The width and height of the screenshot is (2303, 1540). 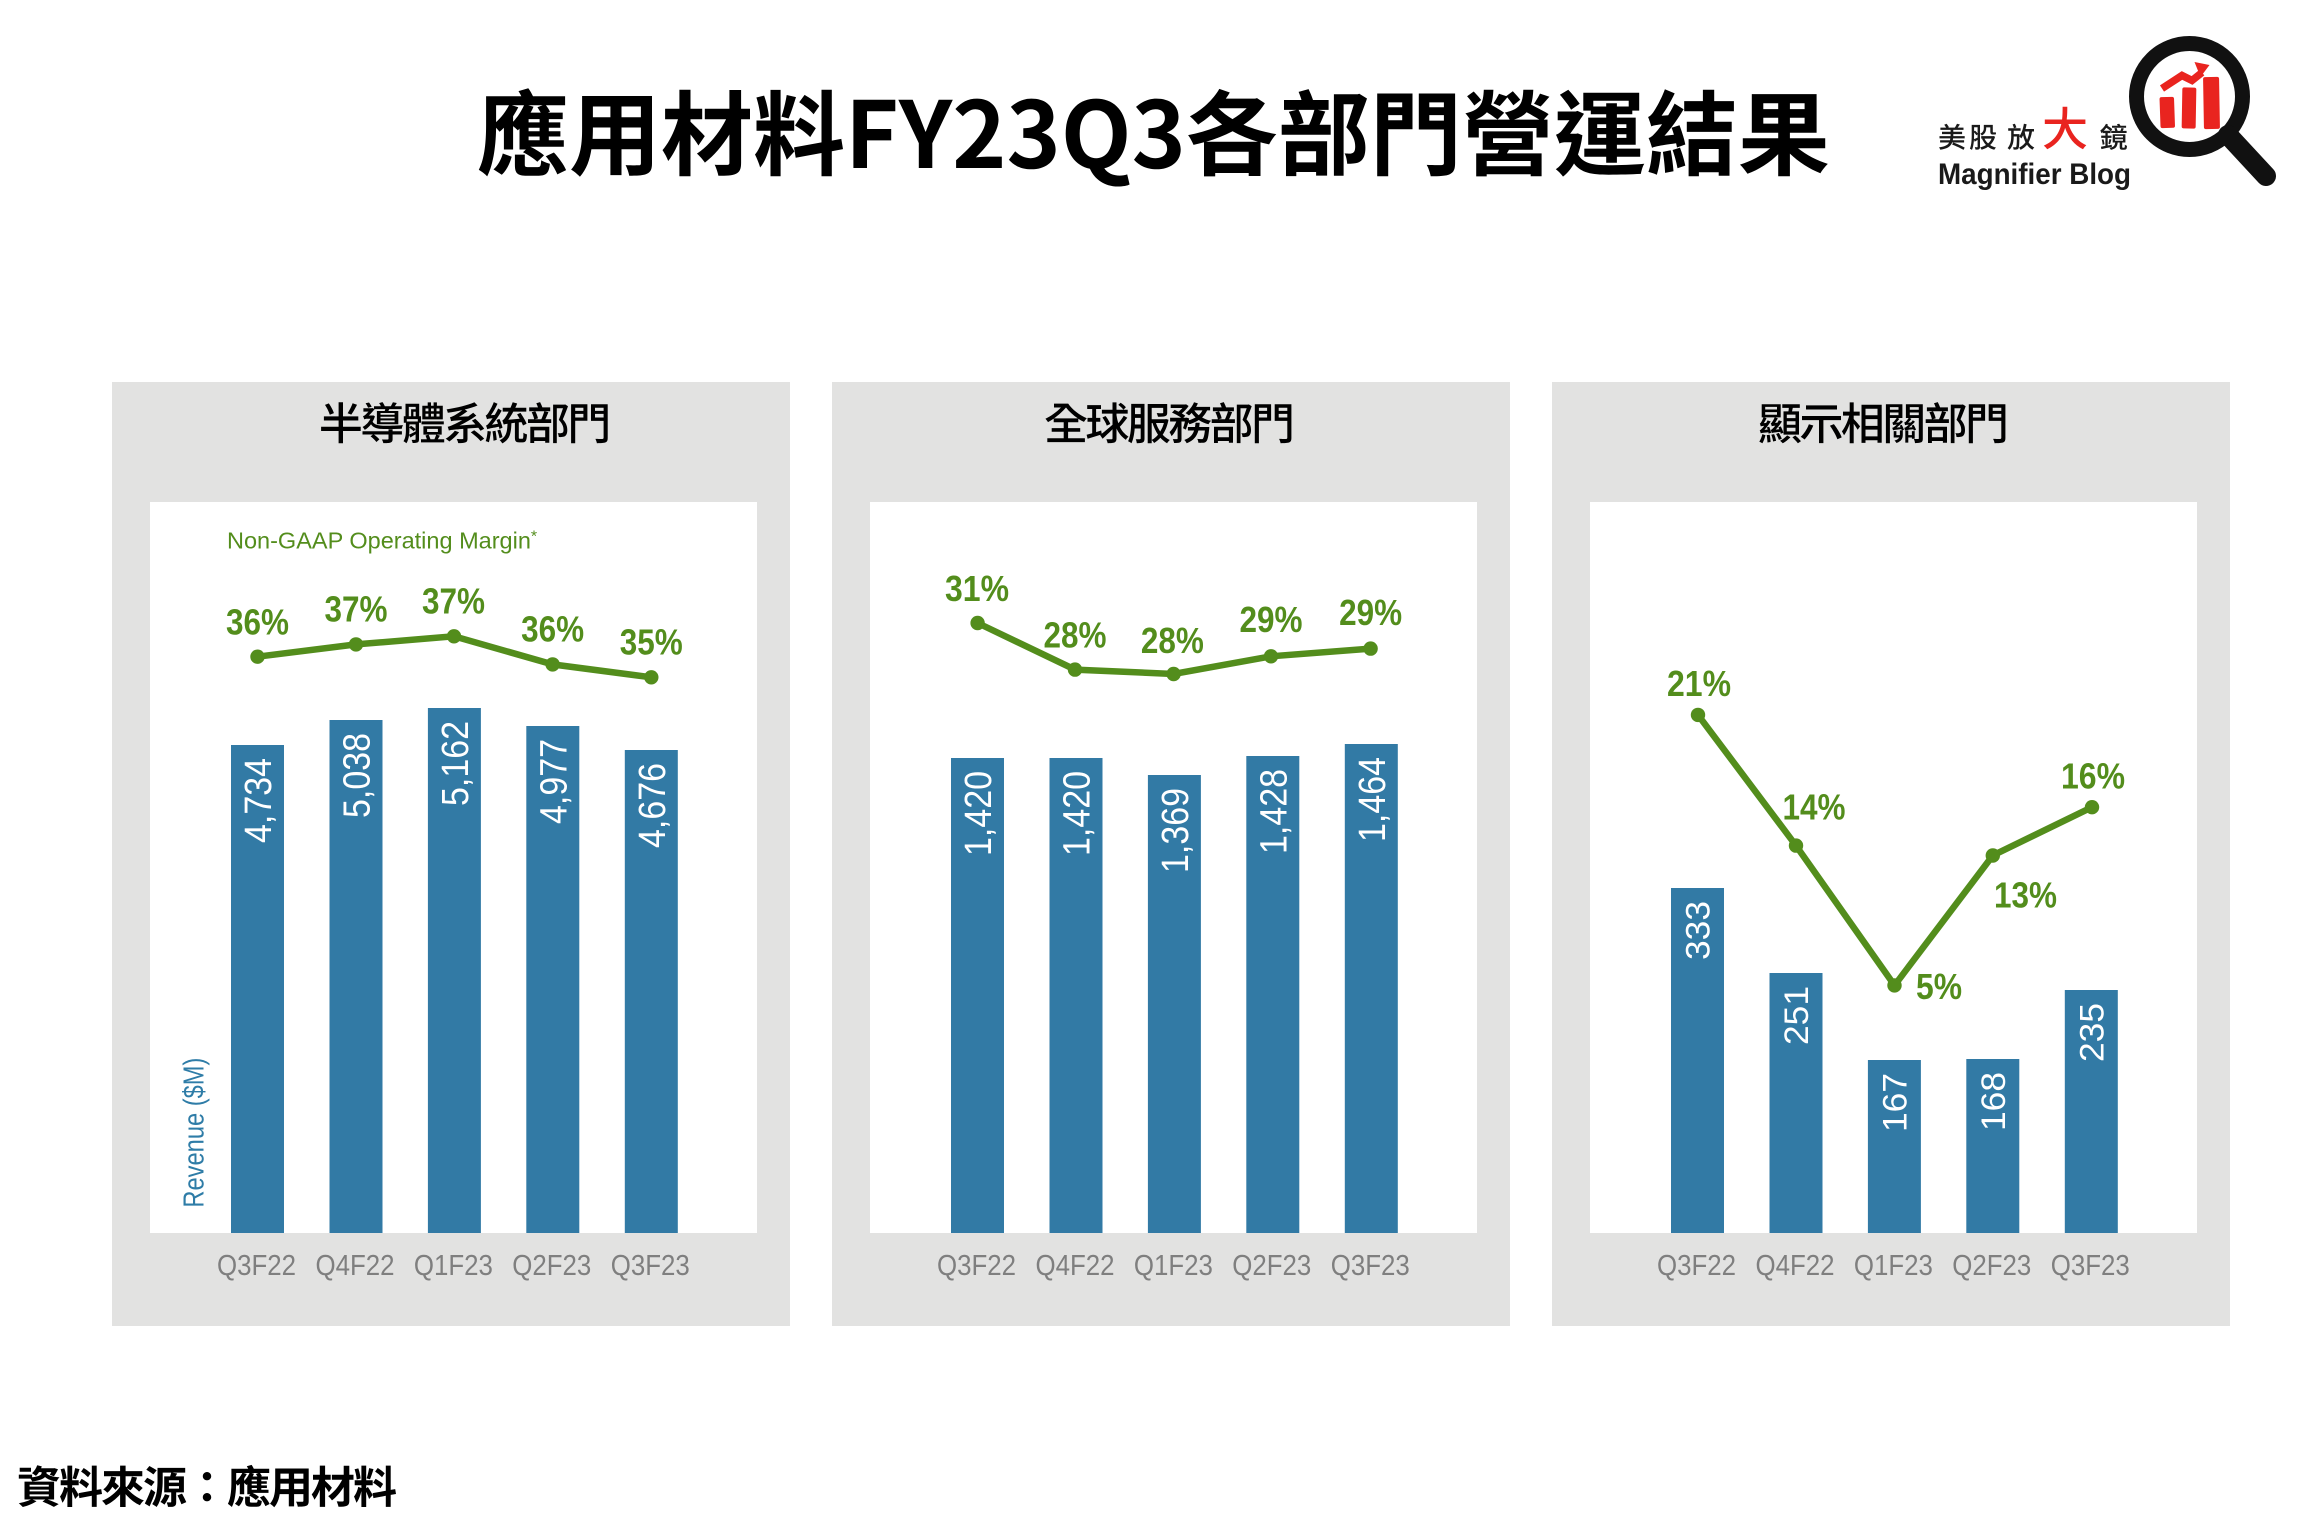 I want to click on svg-text: 1,428, so click(x=1274, y=811).